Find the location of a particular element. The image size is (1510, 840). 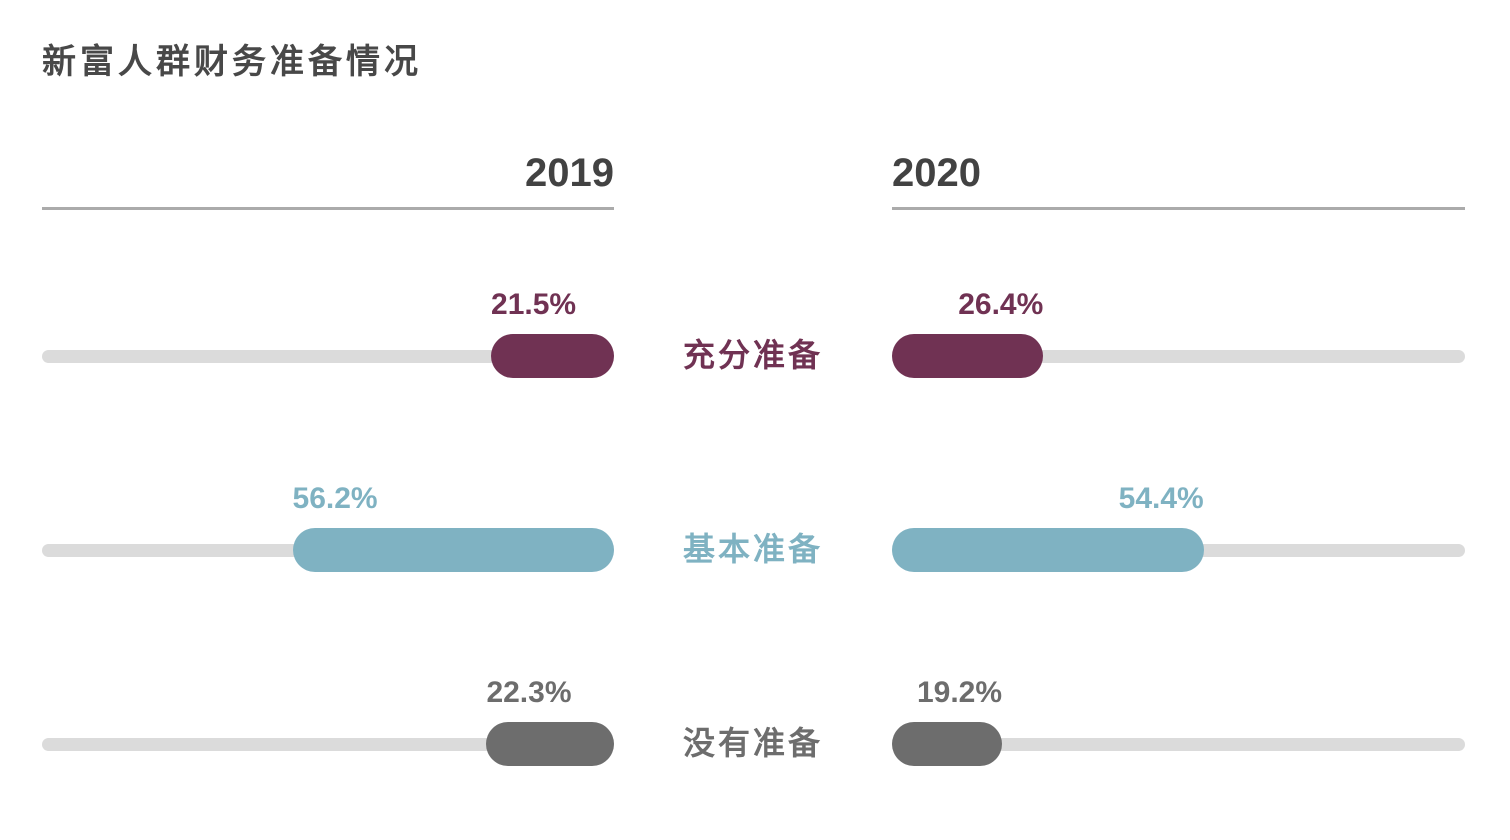

bar-cell-2020: 54.4% is located at coordinates (1178, 550).